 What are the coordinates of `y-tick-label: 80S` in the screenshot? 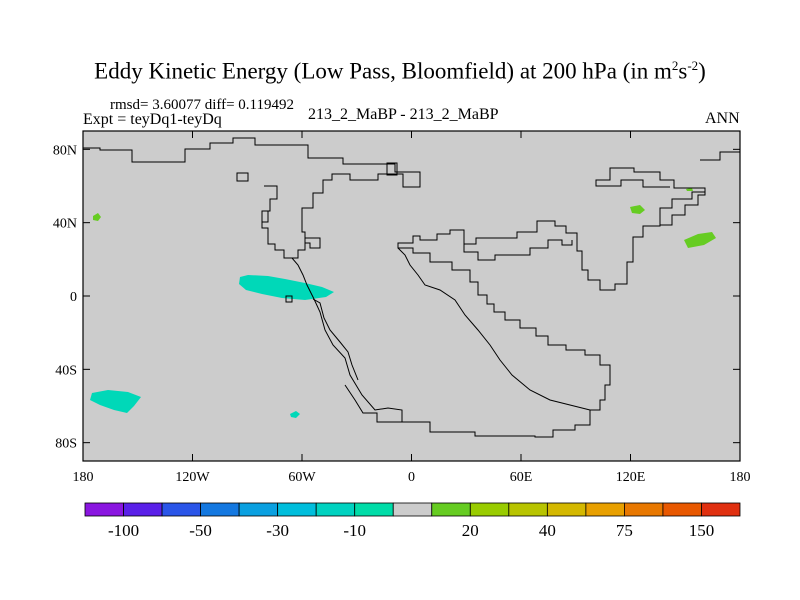 It's located at (66, 444).